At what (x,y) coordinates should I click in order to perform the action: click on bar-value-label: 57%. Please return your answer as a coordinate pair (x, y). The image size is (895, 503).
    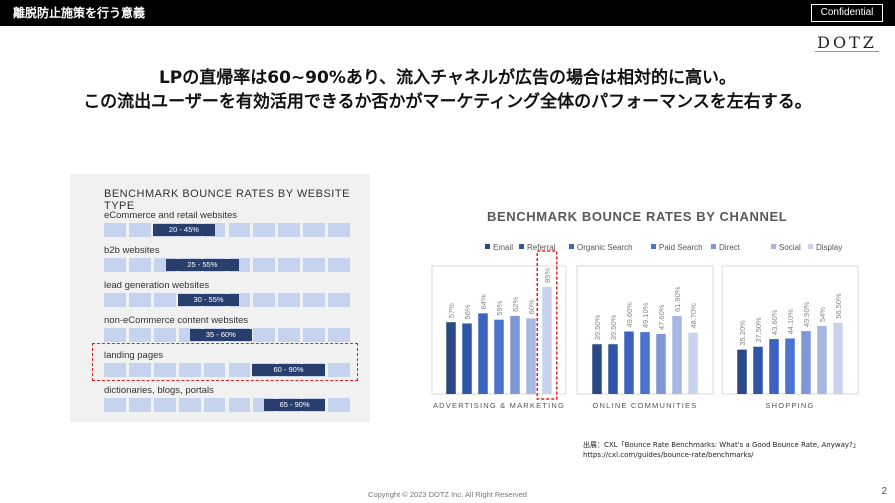
    Looking at the image, I should click on (451, 310).